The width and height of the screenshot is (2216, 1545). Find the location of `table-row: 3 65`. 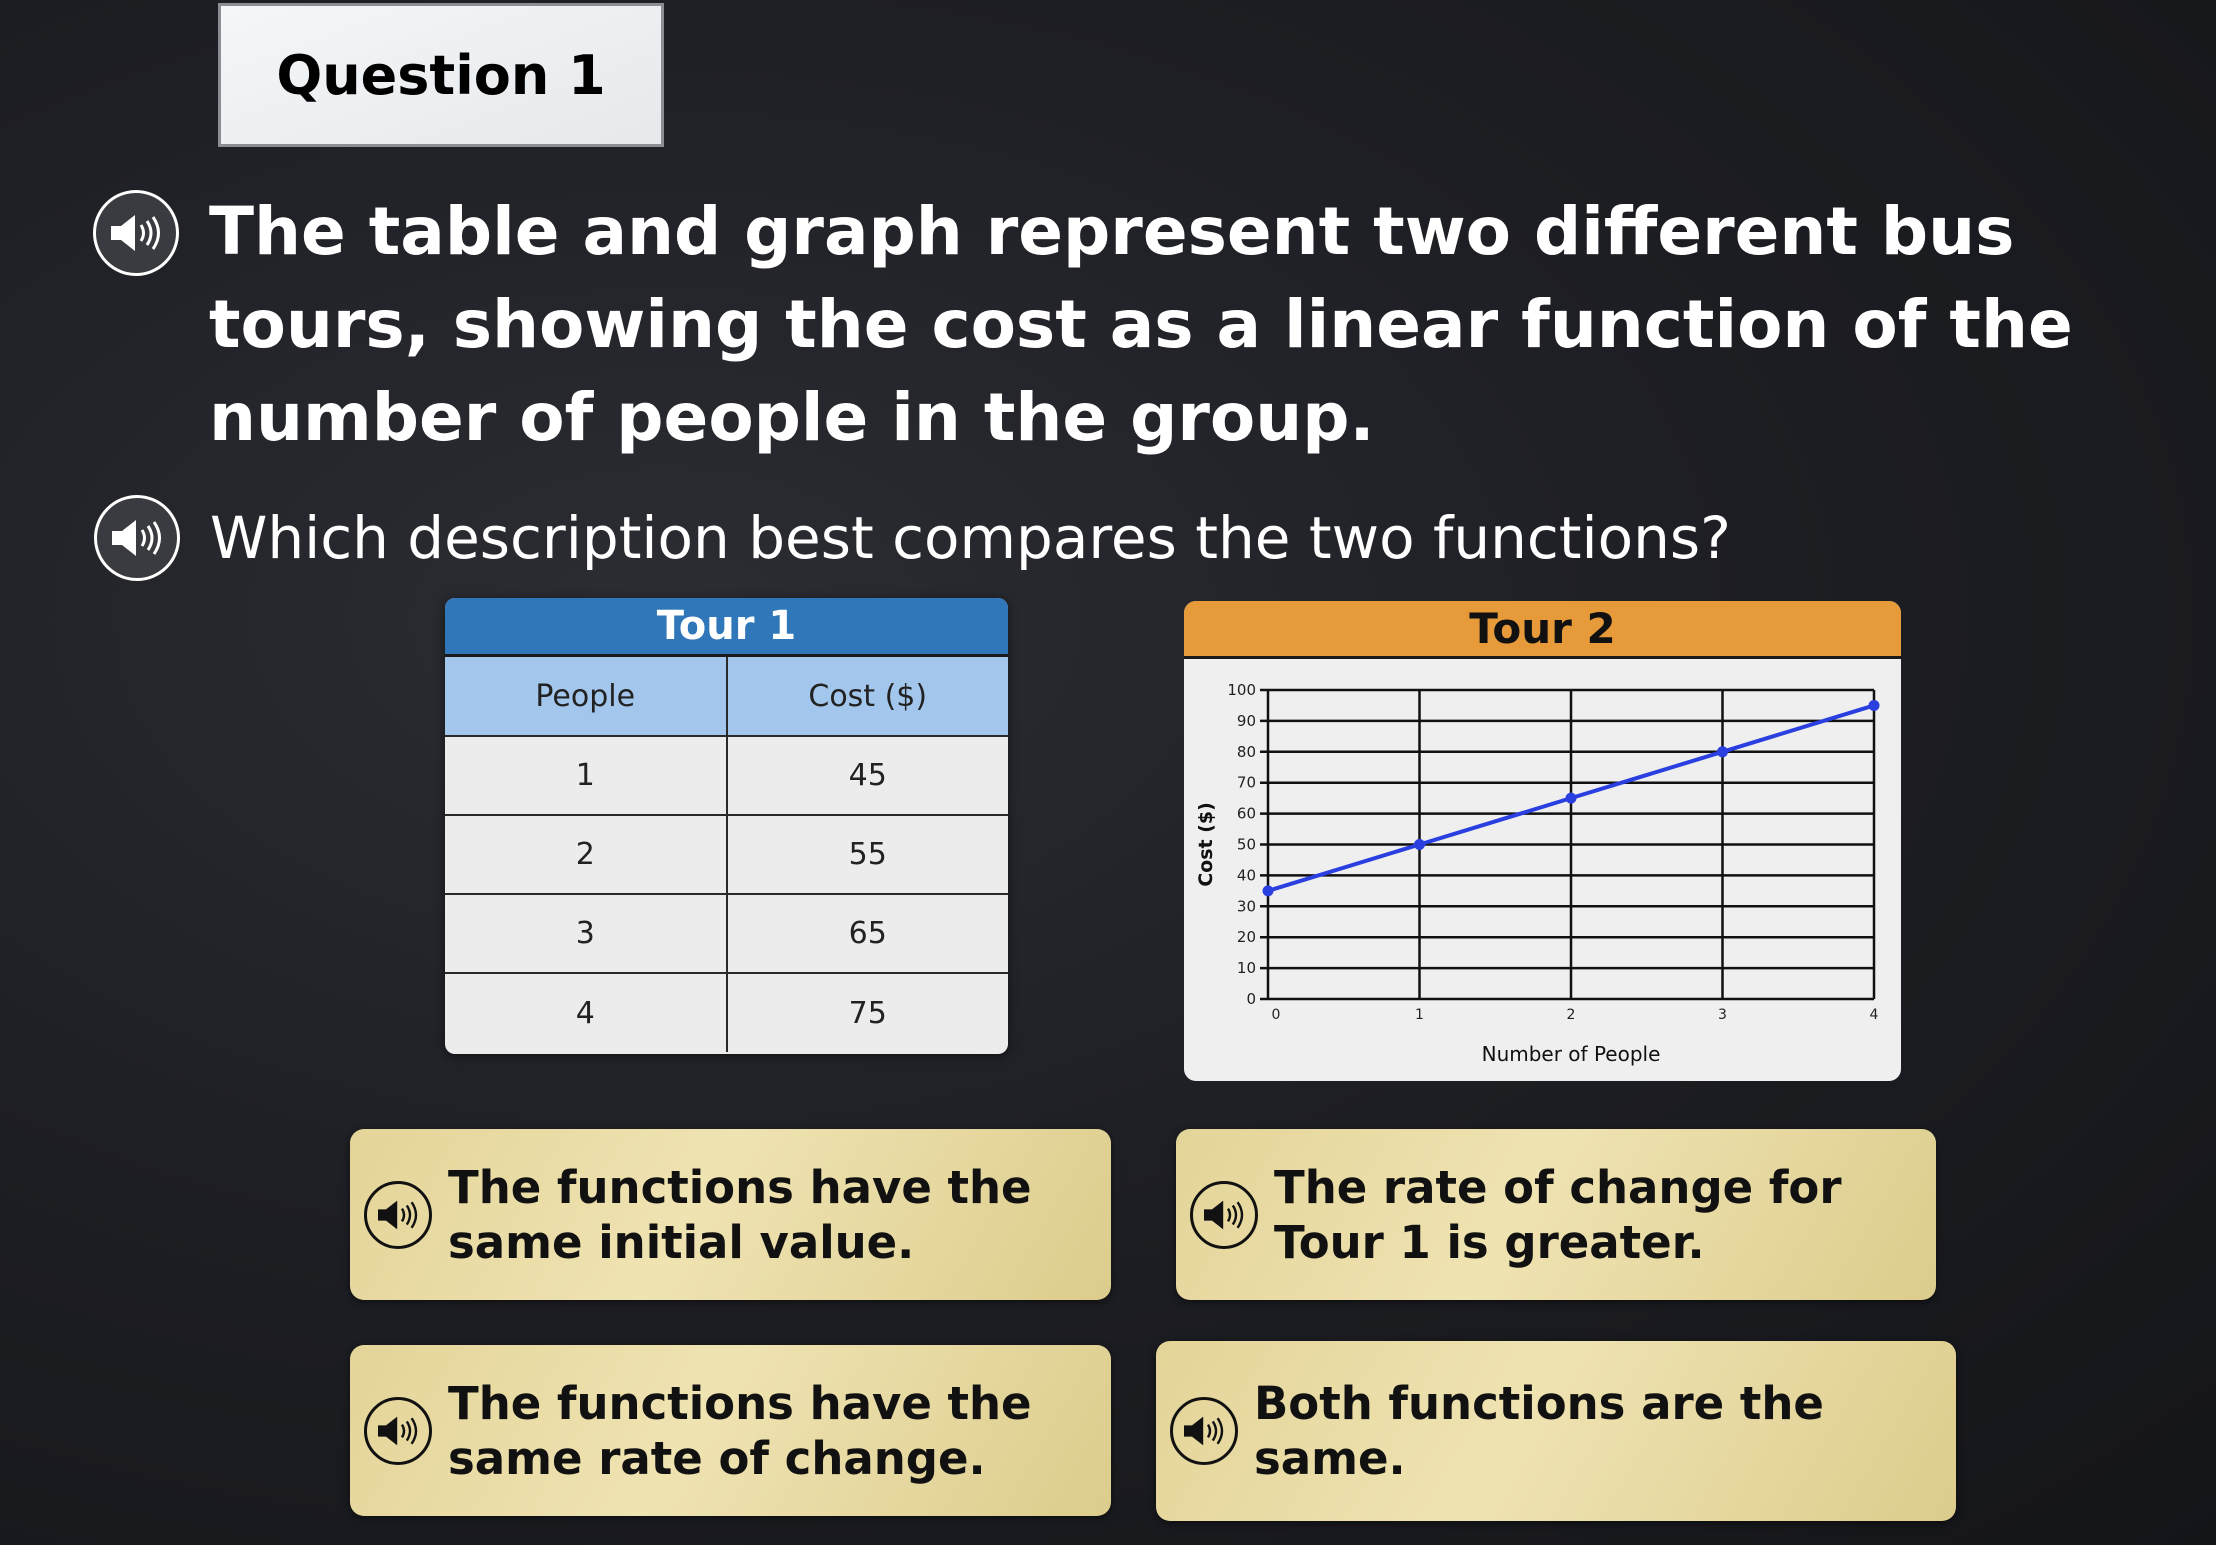

table-row: 3 65 is located at coordinates (726, 934).